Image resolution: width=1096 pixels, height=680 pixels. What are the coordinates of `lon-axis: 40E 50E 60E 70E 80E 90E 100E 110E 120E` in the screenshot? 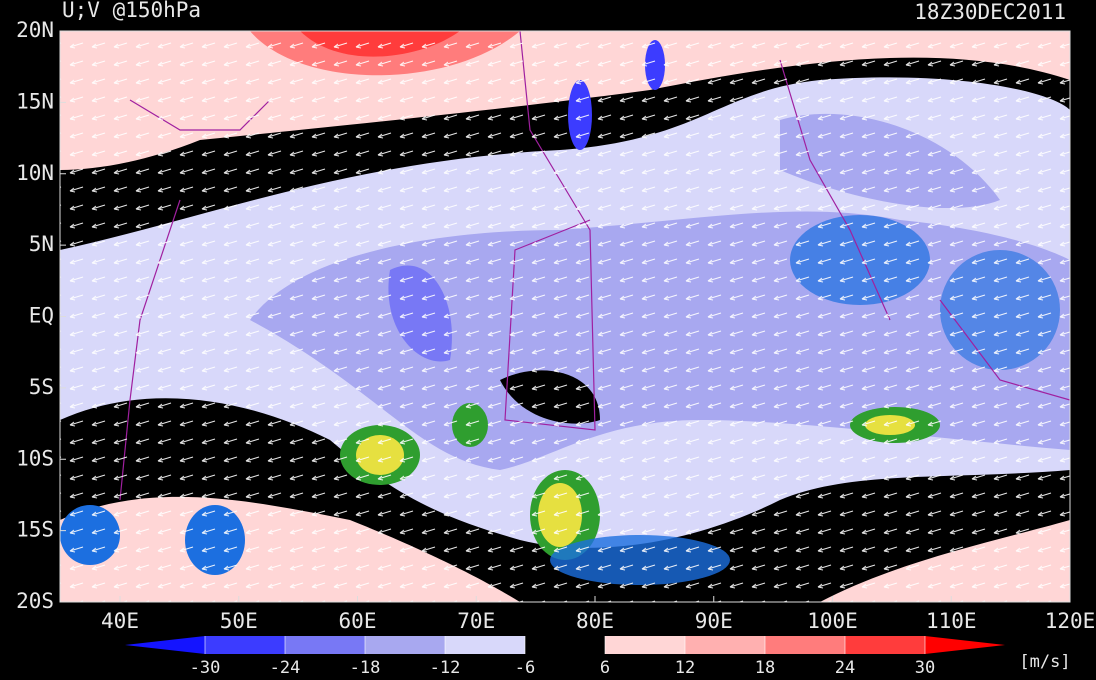 It's located at (598, 614).